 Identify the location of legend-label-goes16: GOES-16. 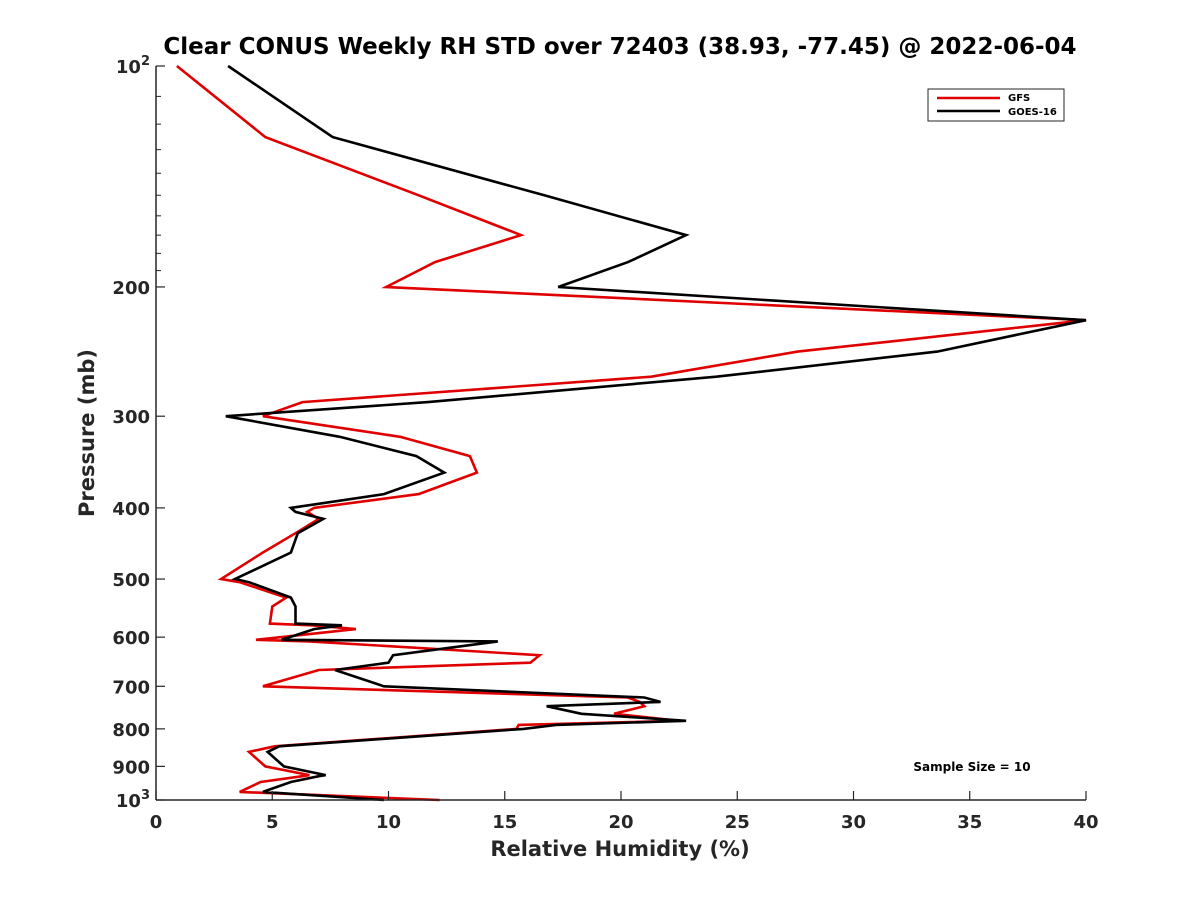
(1032, 112).